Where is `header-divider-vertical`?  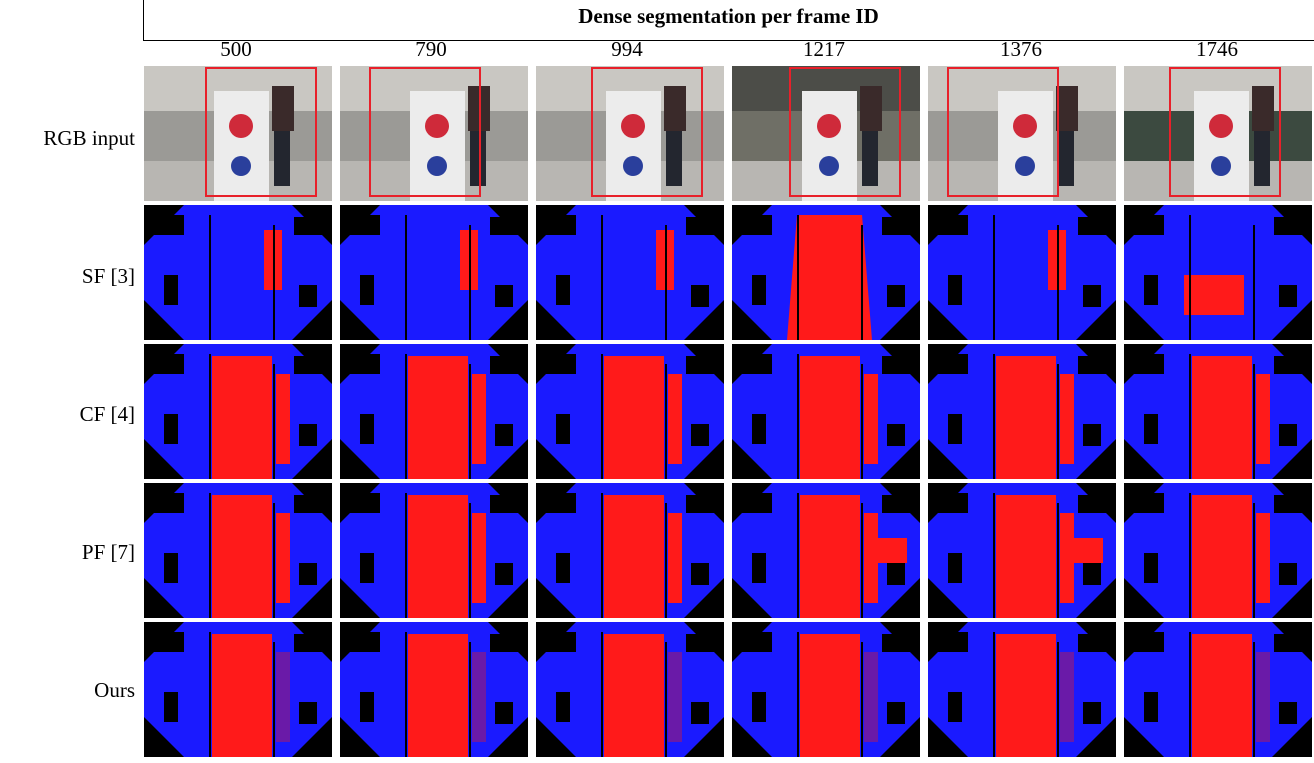 header-divider-vertical is located at coordinates (143, 20).